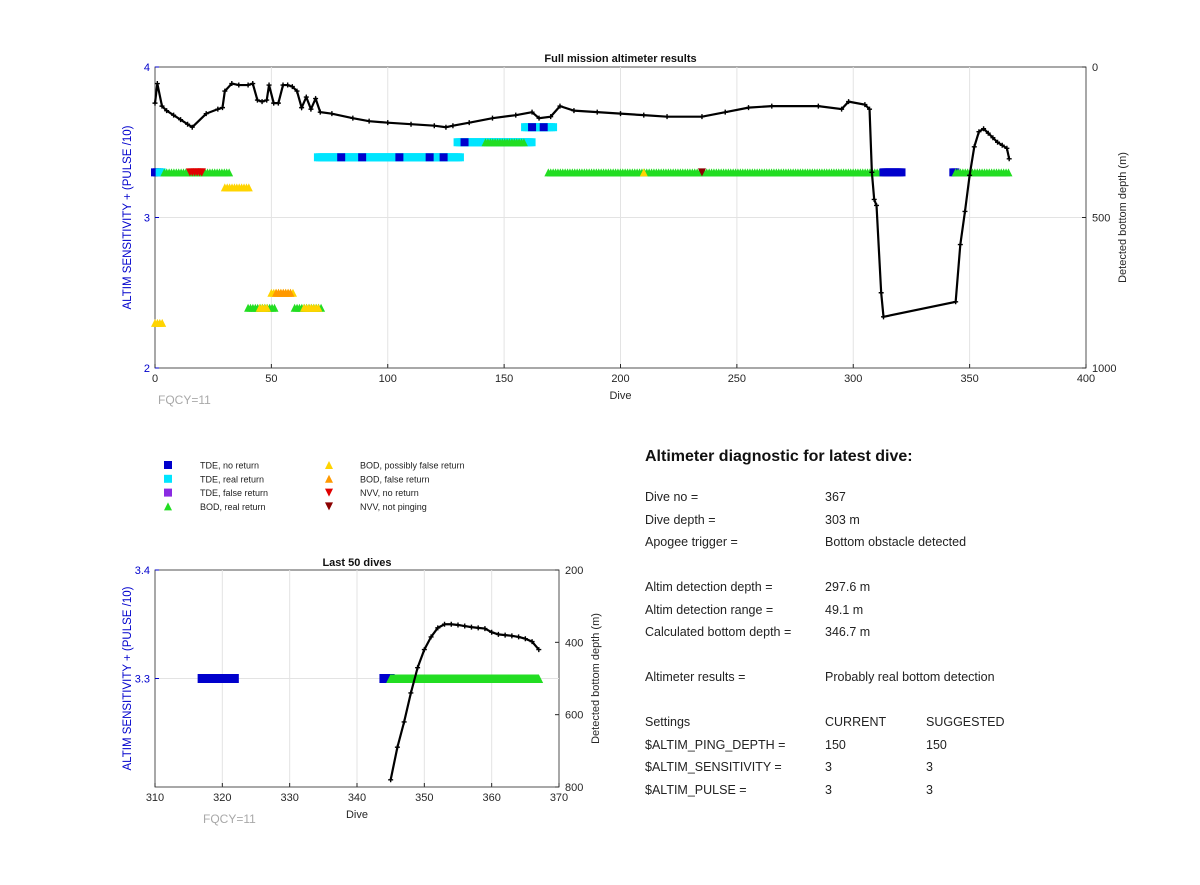 This screenshot has width=1200, height=885. I want to click on chart-title: Full mission altimeter results, so click(620, 59).